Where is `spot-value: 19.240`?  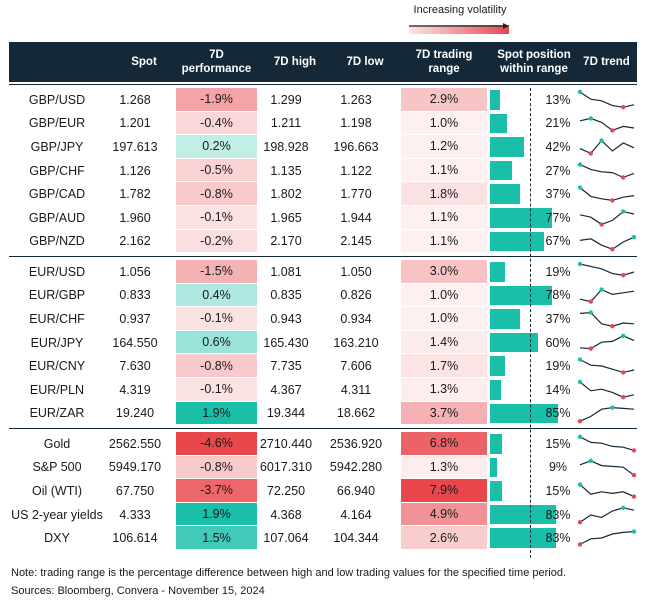 spot-value: 19.240 is located at coordinates (135, 413).